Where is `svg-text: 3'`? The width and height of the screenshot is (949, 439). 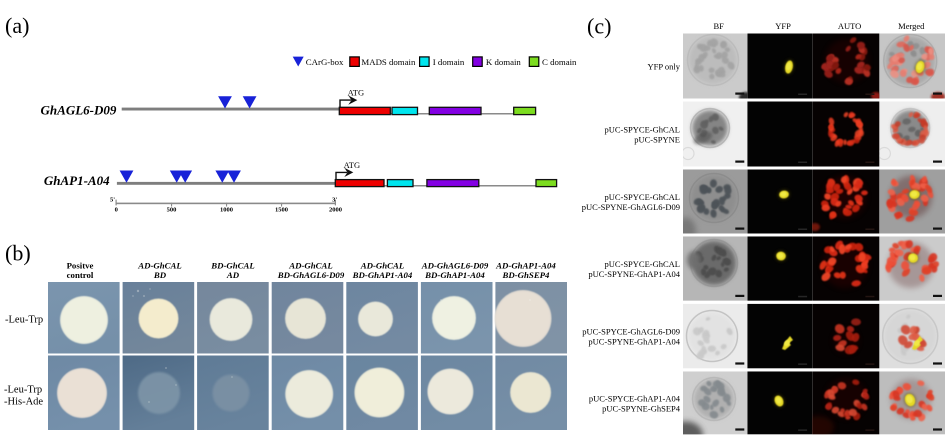
svg-text: 3' is located at coordinates (334, 200).